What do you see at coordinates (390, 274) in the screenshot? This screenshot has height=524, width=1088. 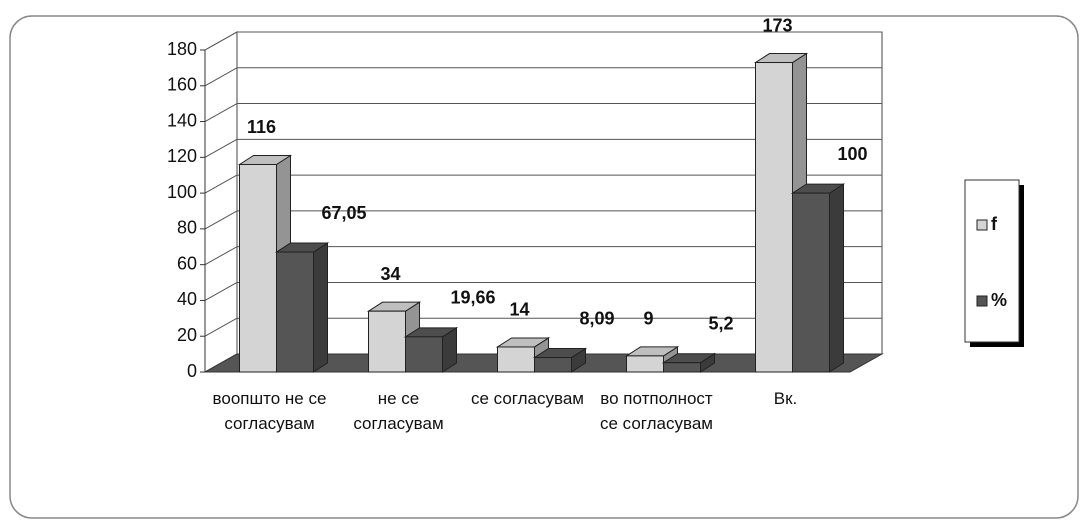 I see `data-label: 34` at bounding box center [390, 274].